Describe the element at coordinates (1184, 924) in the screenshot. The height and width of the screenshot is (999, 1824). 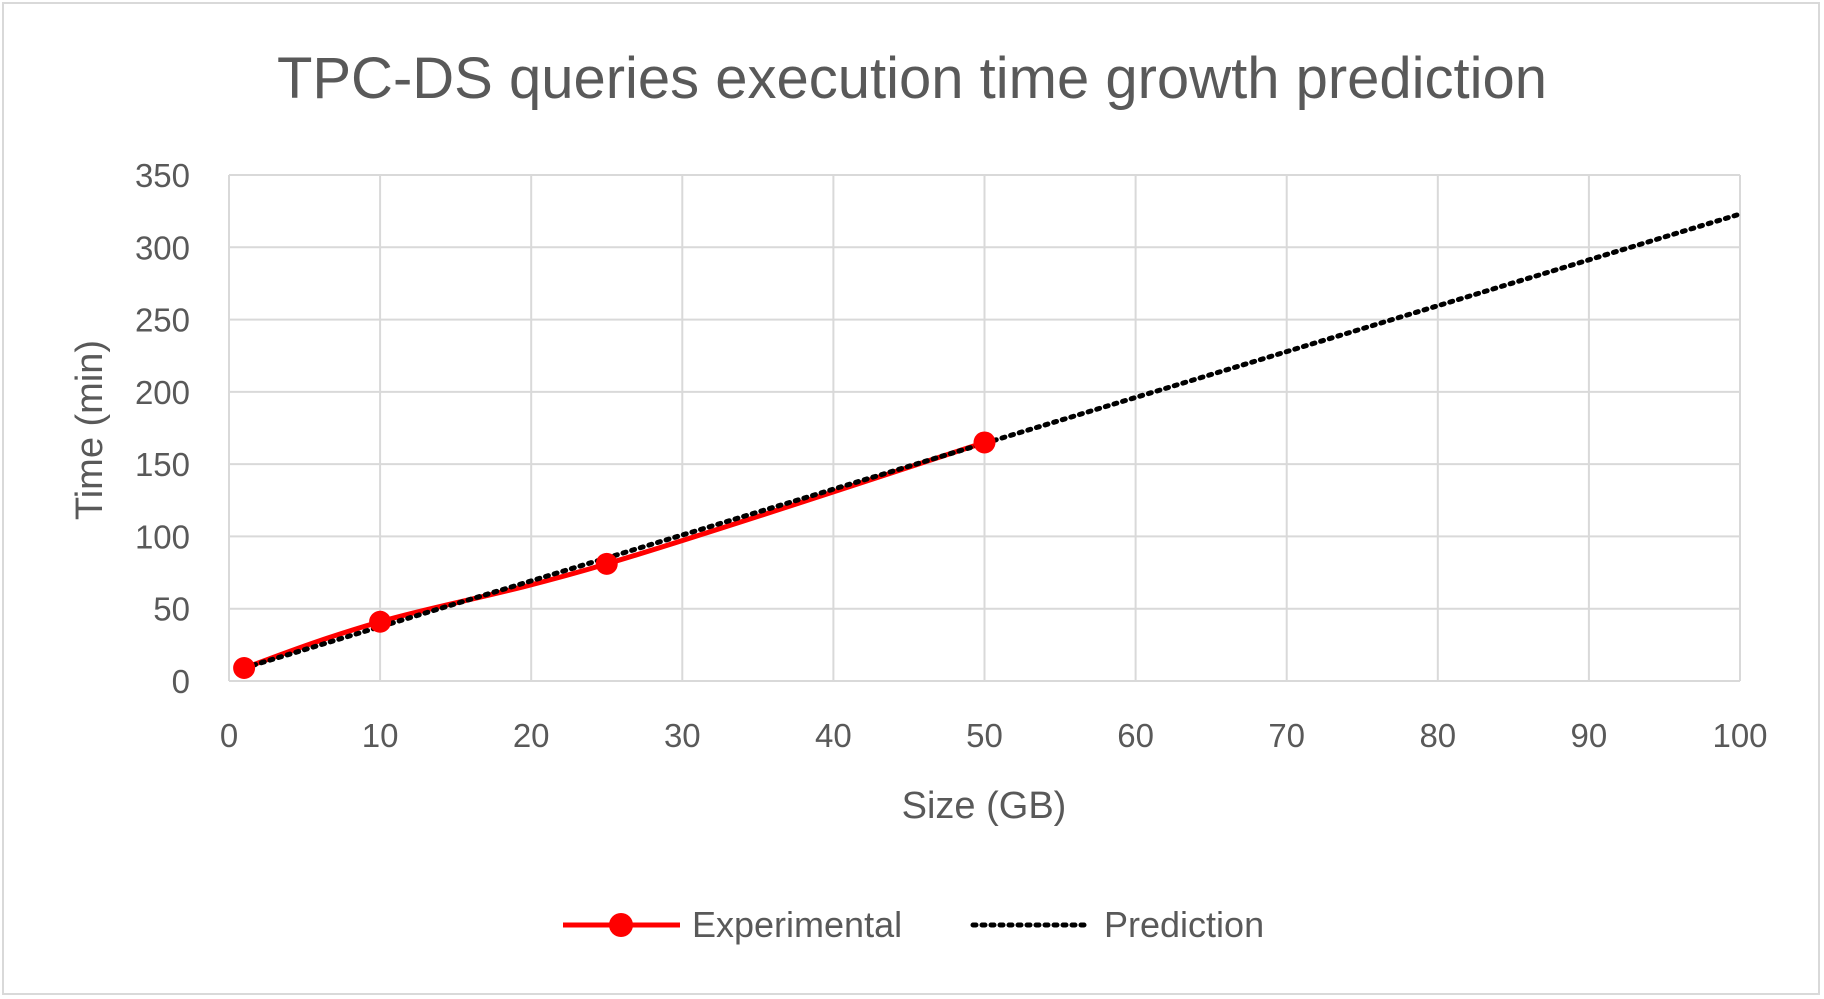
I see `legend-label-prediction: Prediction` at that location.